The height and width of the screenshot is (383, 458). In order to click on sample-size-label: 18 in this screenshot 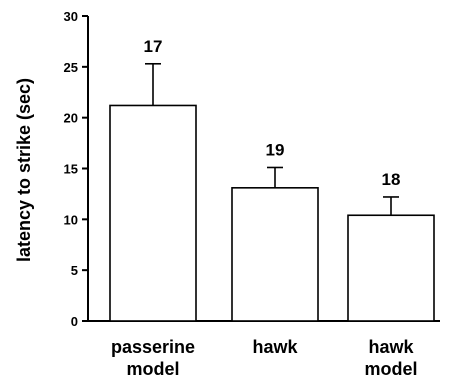, I will do `click(391, 179)`.